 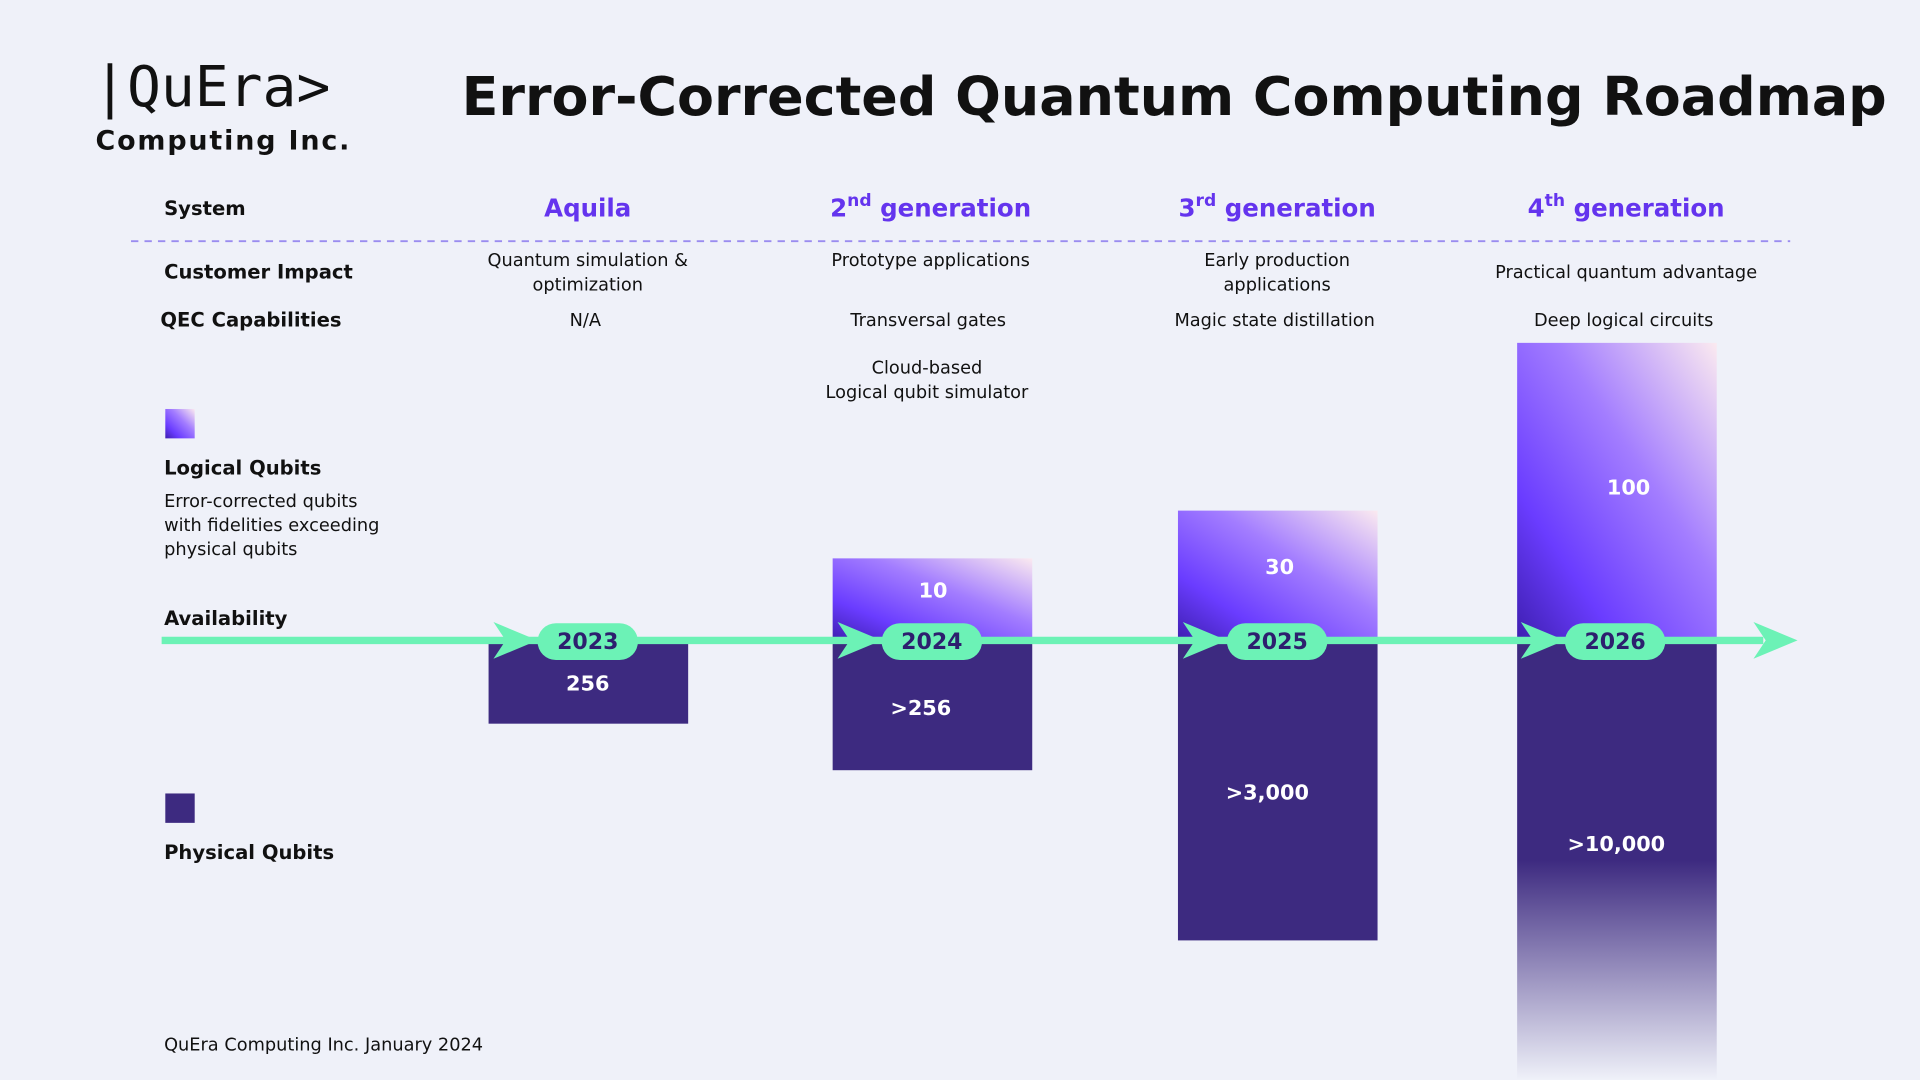 I want to click on legend-description: Error-corrected qubits, so click(x=260, y=502).